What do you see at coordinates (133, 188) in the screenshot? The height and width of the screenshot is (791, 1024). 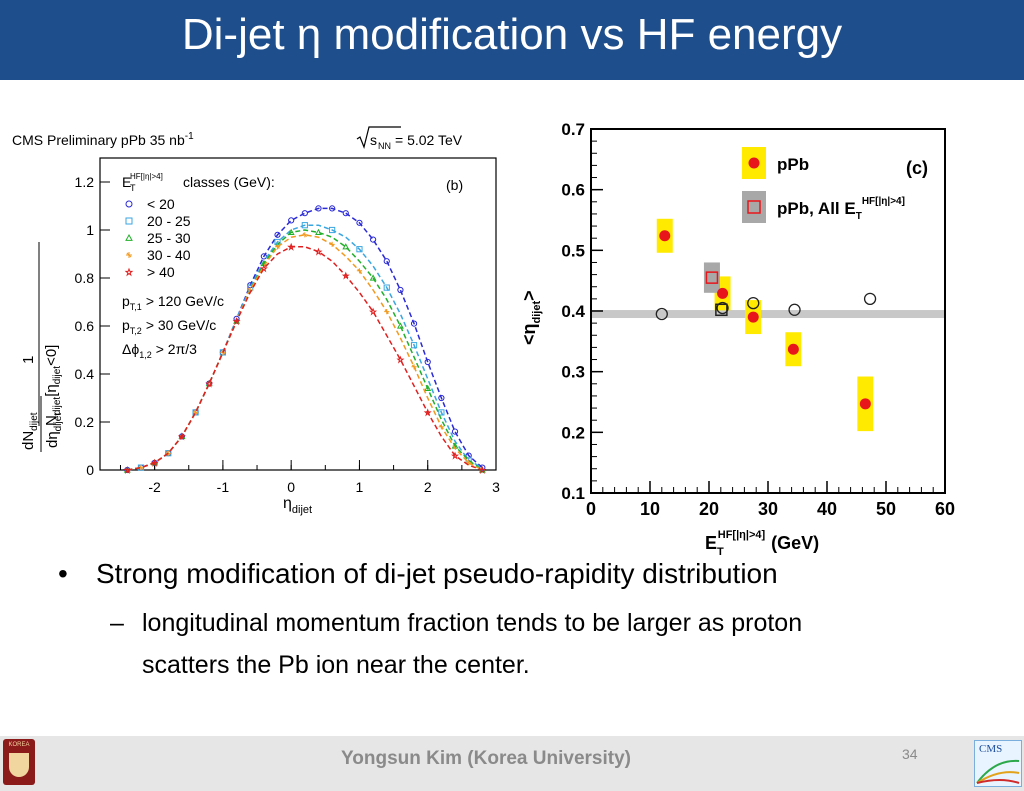 I see `svg-text: T` at bounding box center [133, 188].